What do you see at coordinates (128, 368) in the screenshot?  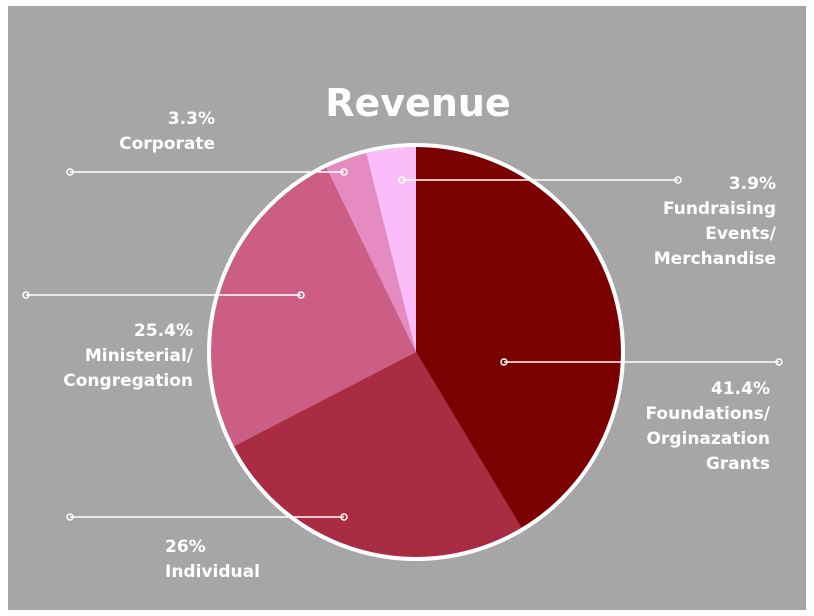 I see `category-label: Ministerial/Congregation` at bounding box center [128, 368].